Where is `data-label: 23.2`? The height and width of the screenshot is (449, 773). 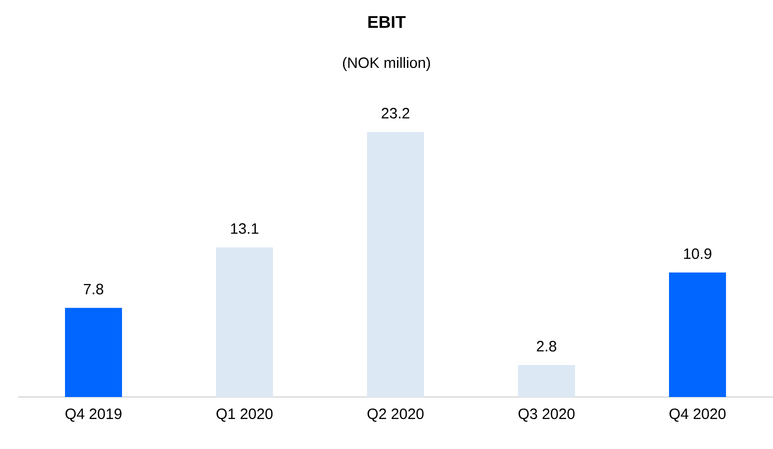
data-label: 23.2 is located at coordinates (396, 113).